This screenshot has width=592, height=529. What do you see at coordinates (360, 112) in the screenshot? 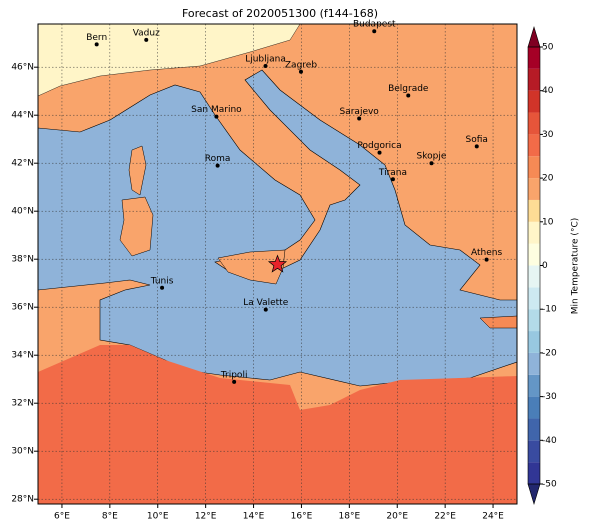
I see `city-label: Sarajevo` at bounding box center [360, 112].